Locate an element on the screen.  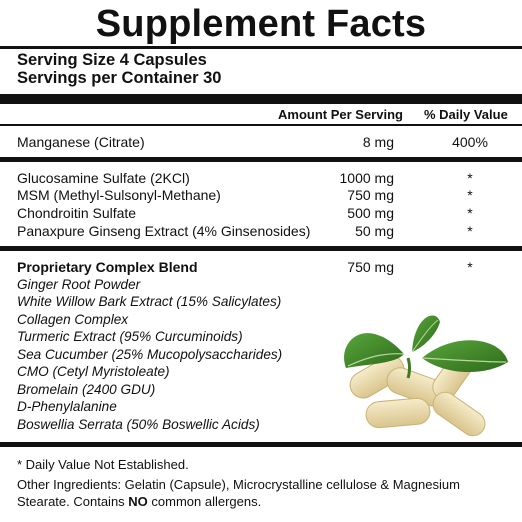
amount-per-serving-header: Amount Per Serving is located at coordinates (340, 114).